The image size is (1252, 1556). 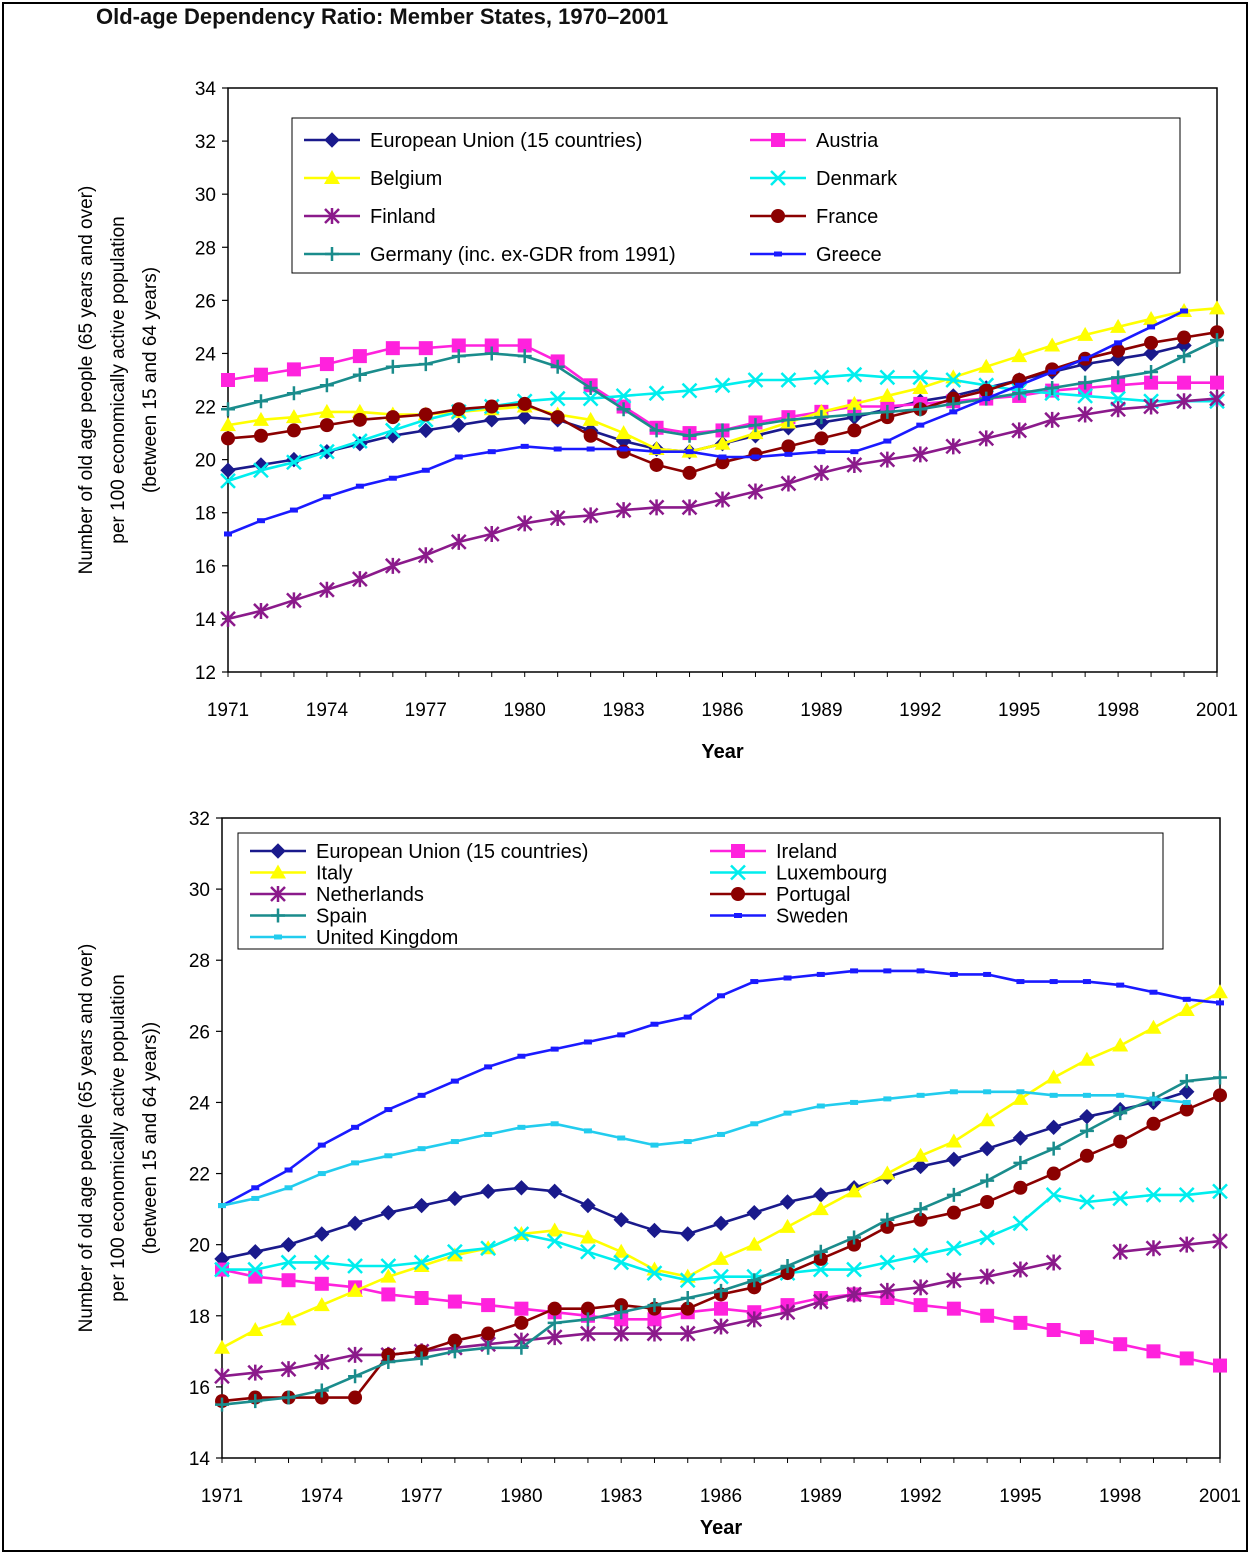 I want to click on series-line-united-kingdom, so click(x=704, y=1148).